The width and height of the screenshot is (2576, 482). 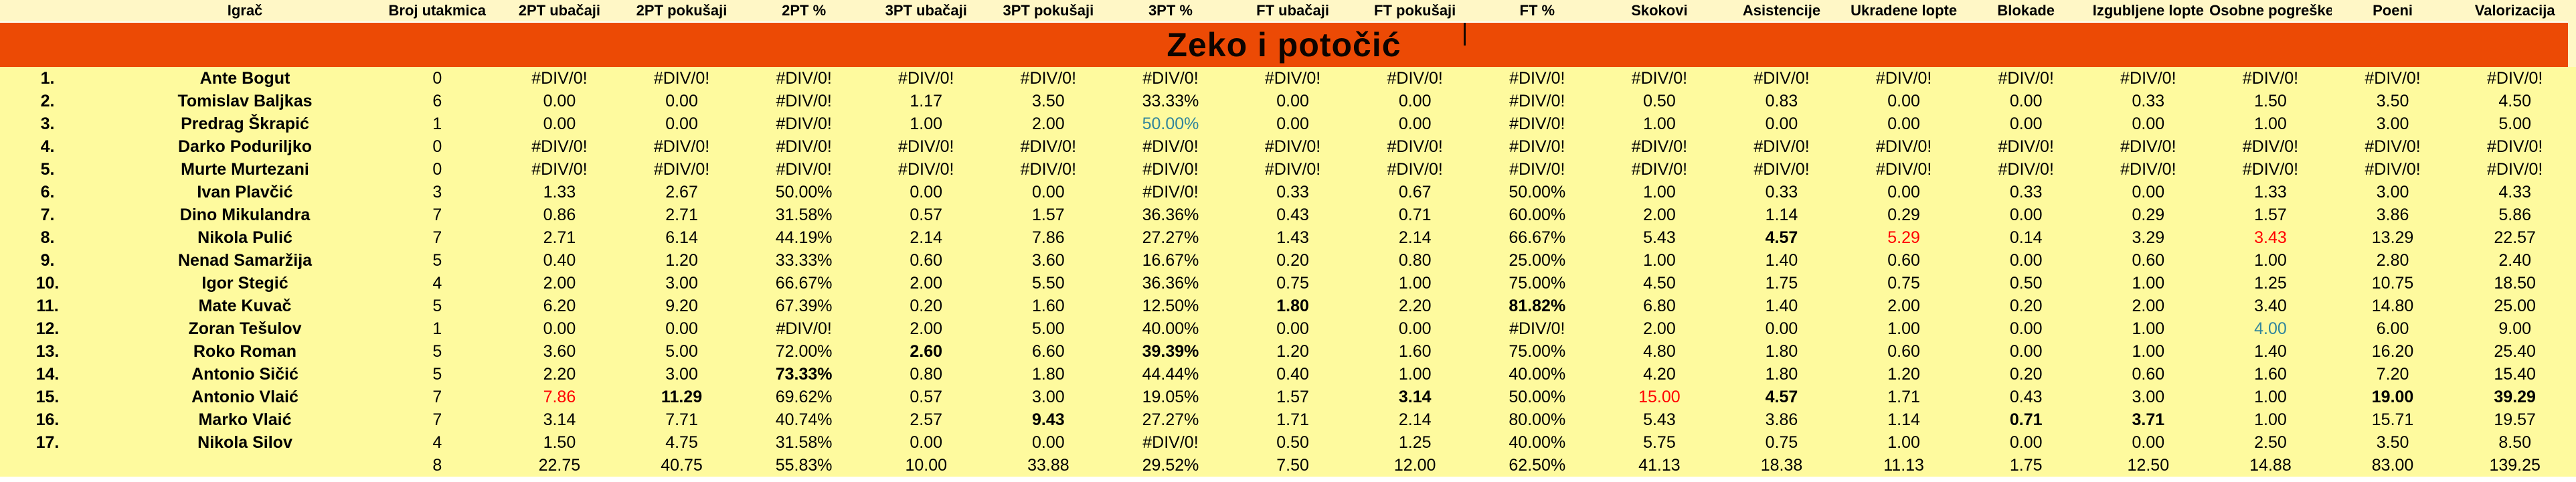 What do you see at coordinates (2515, 237) in the screenshot?
I see `stat-cell: 22.57` at bounding box center [2515, 237].